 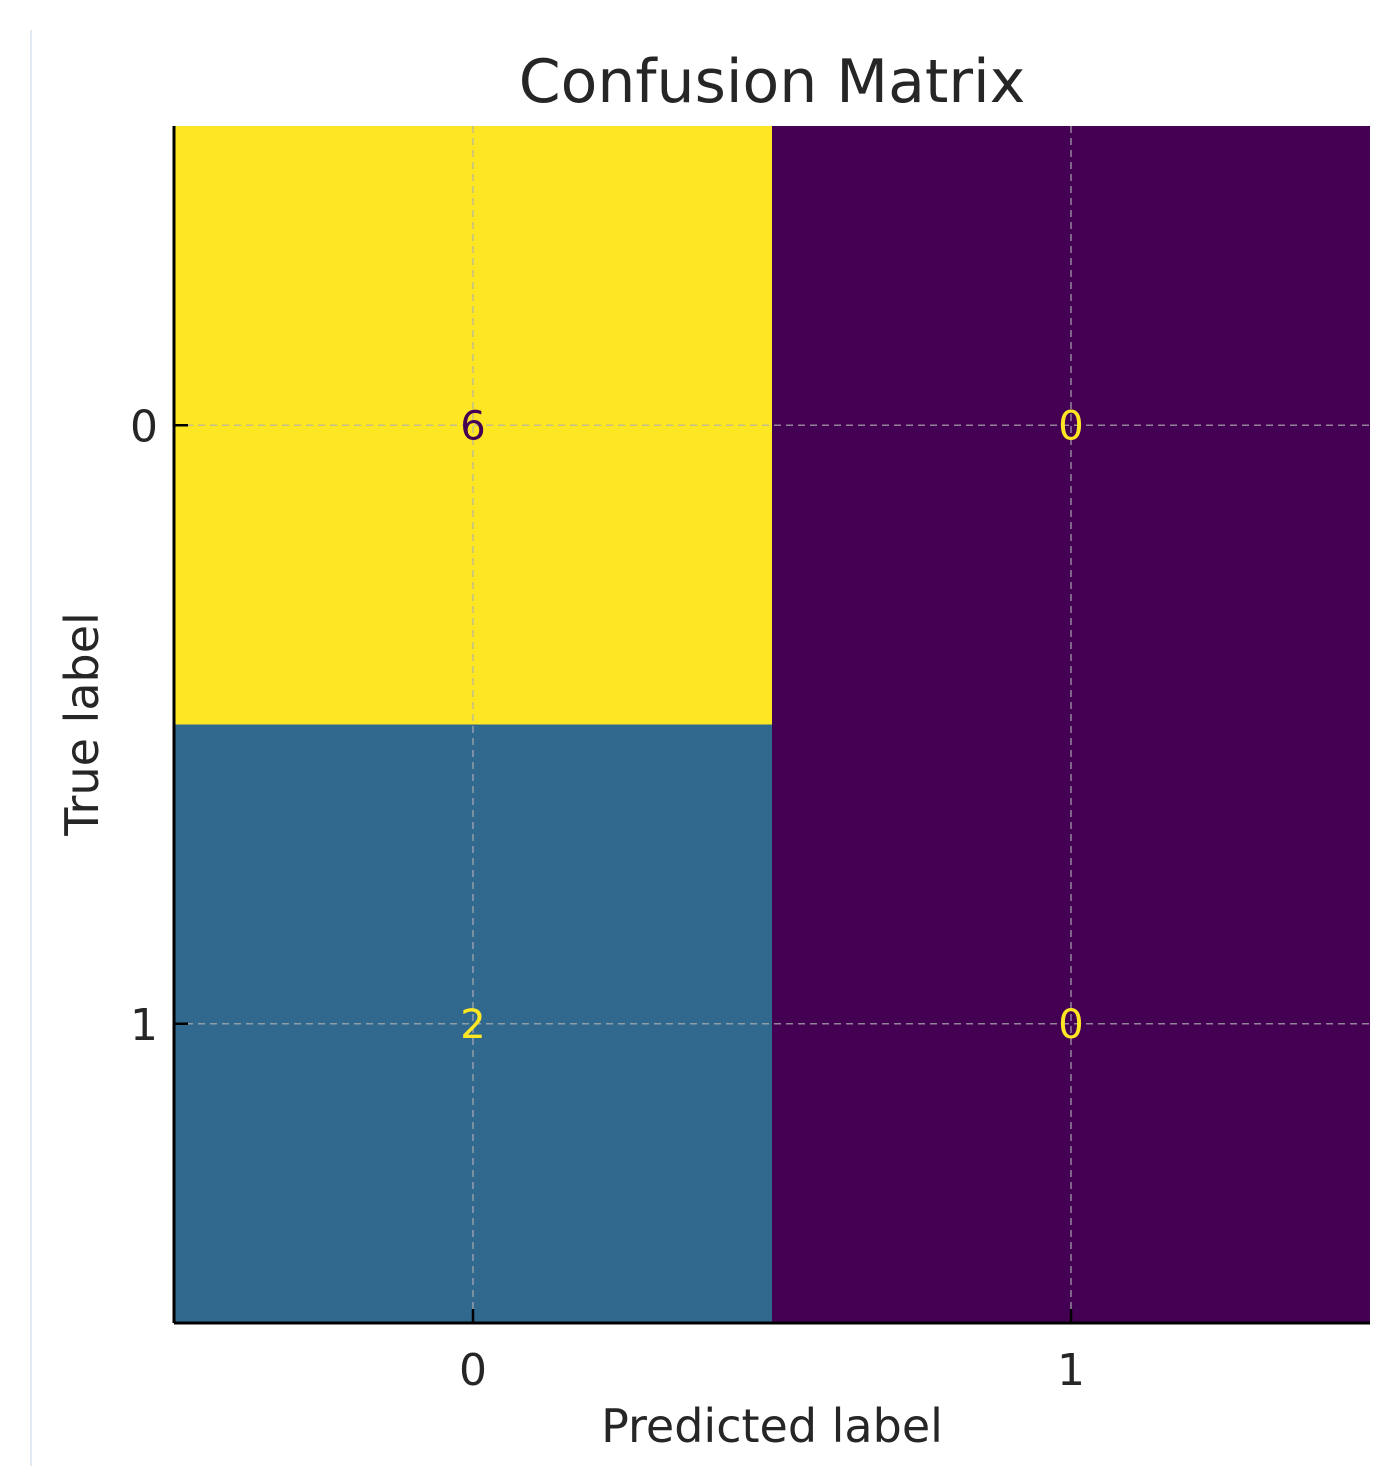 What do you see at coordinates (159, 726) in the screenshot?
I see `y-axis-ticks: 01` at bounding box center [159, 726].